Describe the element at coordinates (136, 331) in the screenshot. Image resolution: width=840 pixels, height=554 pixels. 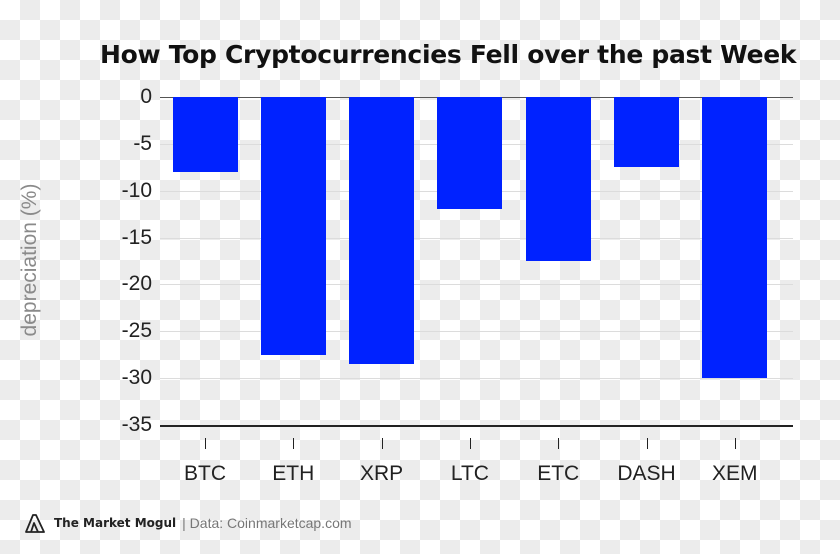
I see `y-tick-label: -25` at that location.